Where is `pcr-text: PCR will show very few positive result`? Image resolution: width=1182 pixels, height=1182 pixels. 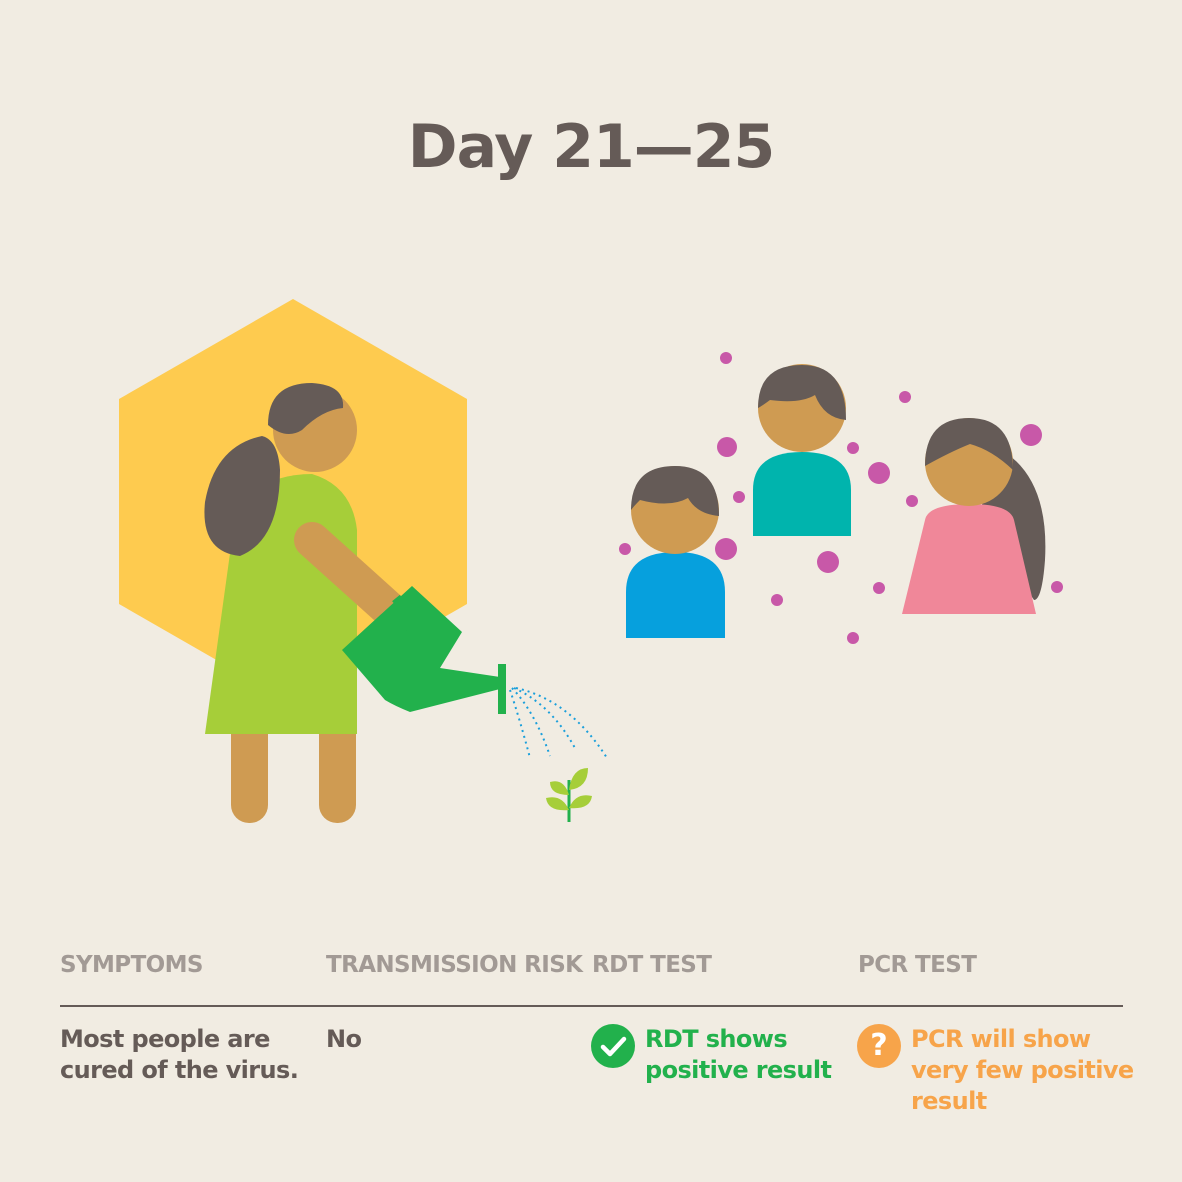
pcr-text: PCR will show very few positive result is located at coordinates (1022, 1070).